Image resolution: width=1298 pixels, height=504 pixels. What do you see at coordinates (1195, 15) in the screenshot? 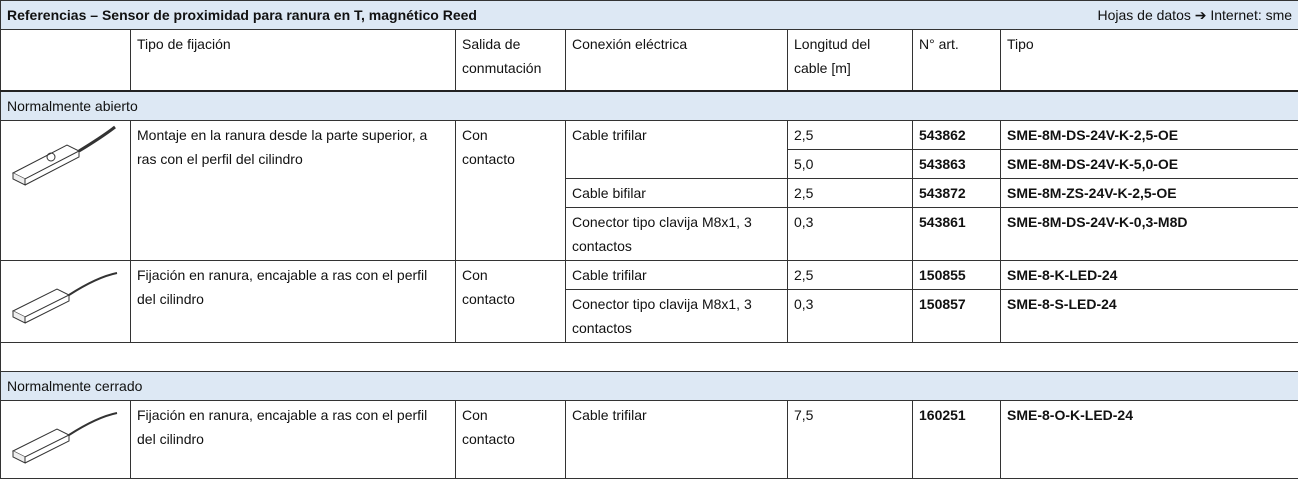
I see `datasheet-link: Hojas de datos ➔ Internet: sme` at bounding box center [1195, 15].